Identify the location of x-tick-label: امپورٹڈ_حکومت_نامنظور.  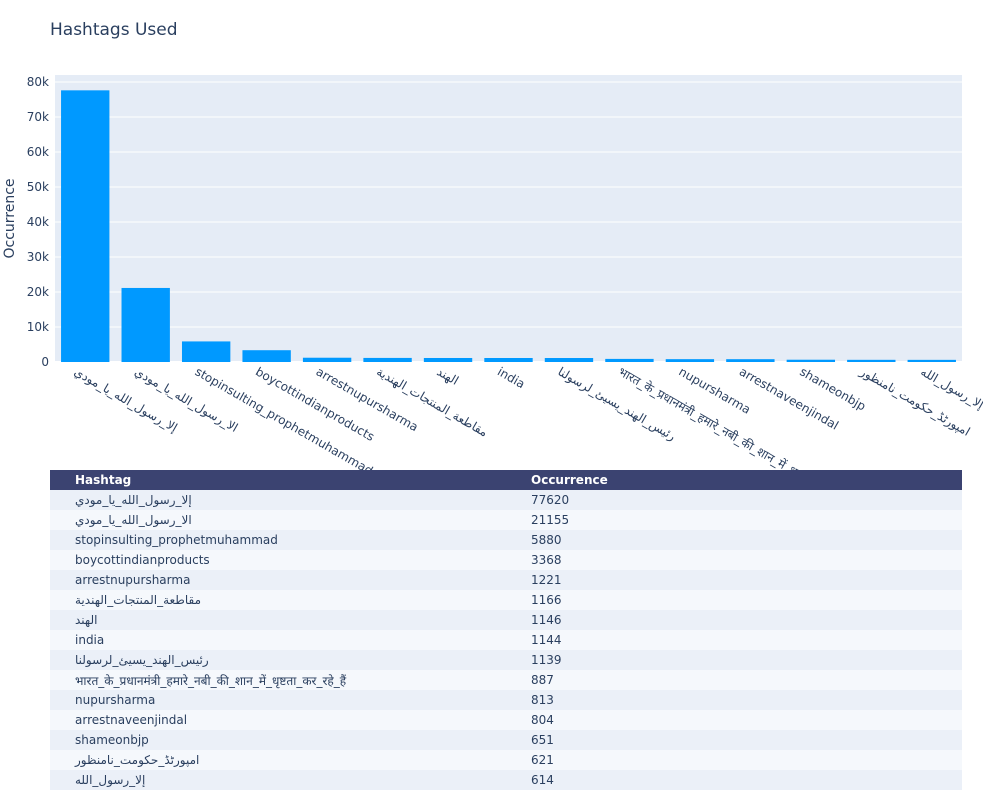
(914, 402).